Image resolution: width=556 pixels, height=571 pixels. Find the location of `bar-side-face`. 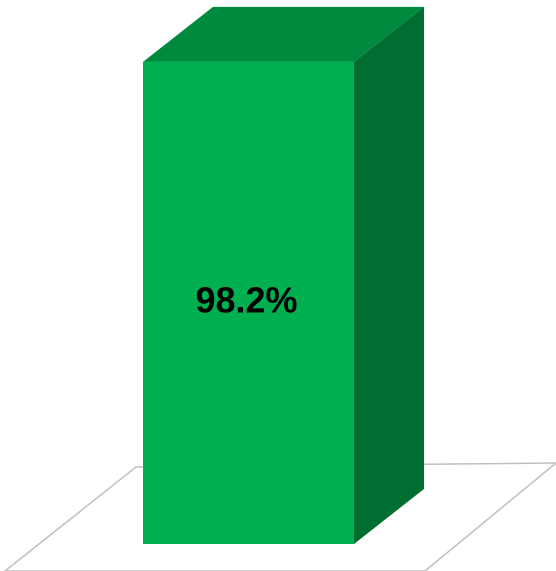

bar-side-face is located at coordinates (389, 275).